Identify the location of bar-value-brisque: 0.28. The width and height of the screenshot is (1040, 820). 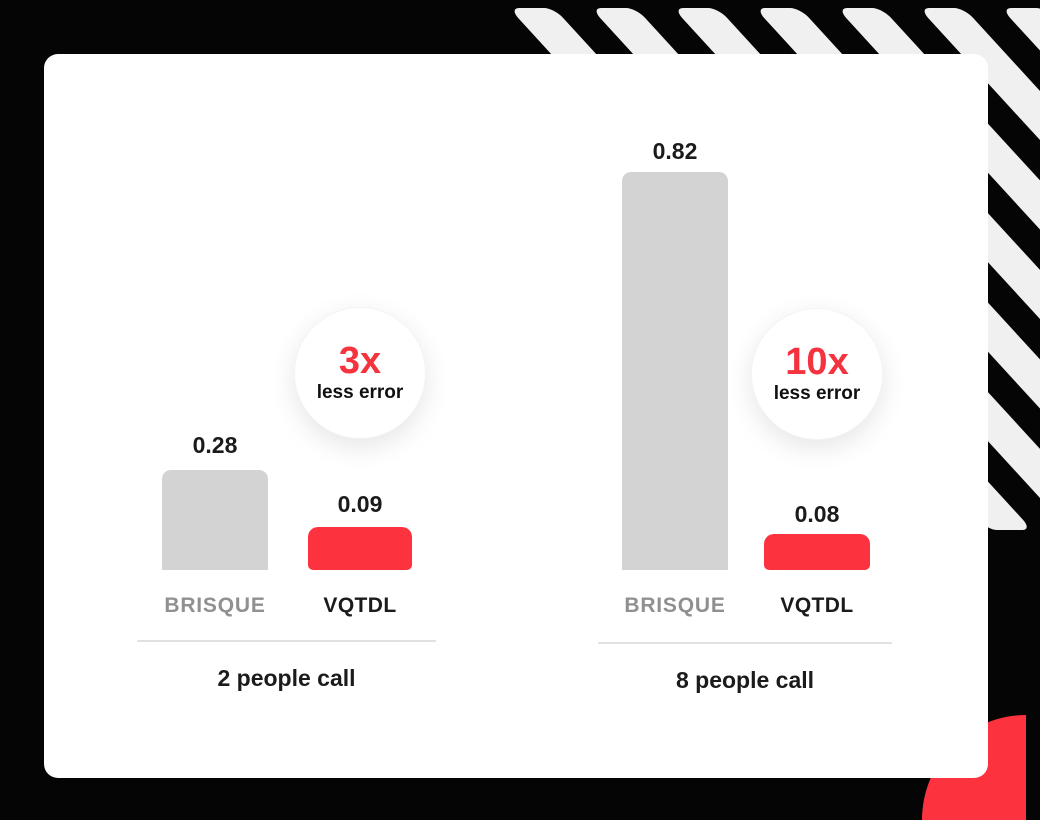
(215, 445).